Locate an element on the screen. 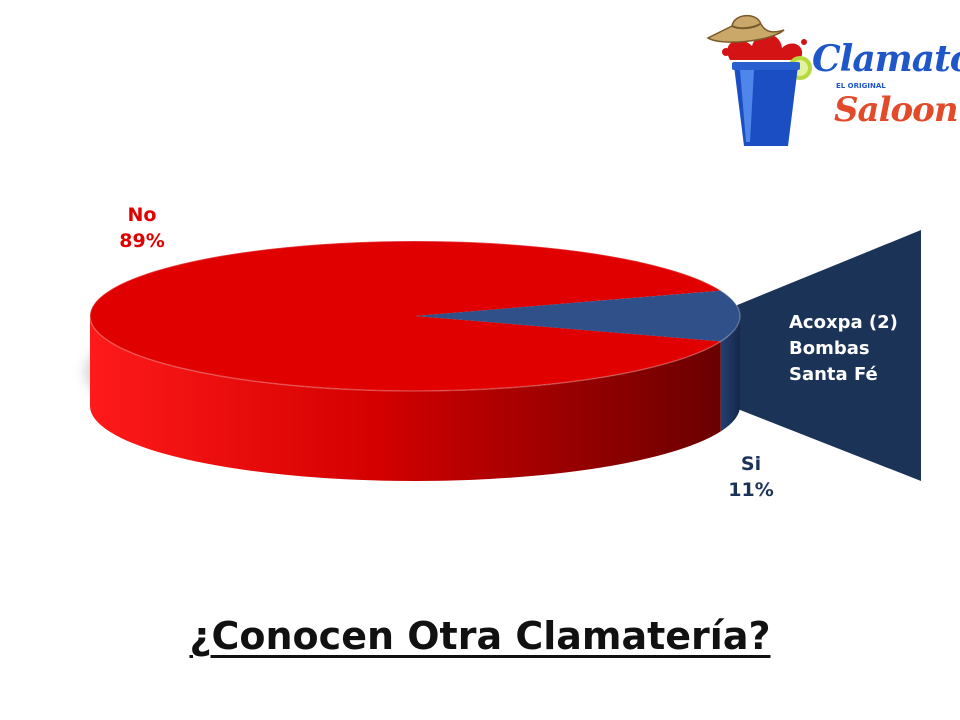 The width and height of the screenshot is (960, 720). pie-slice-no is located at coordinates (405, 315).